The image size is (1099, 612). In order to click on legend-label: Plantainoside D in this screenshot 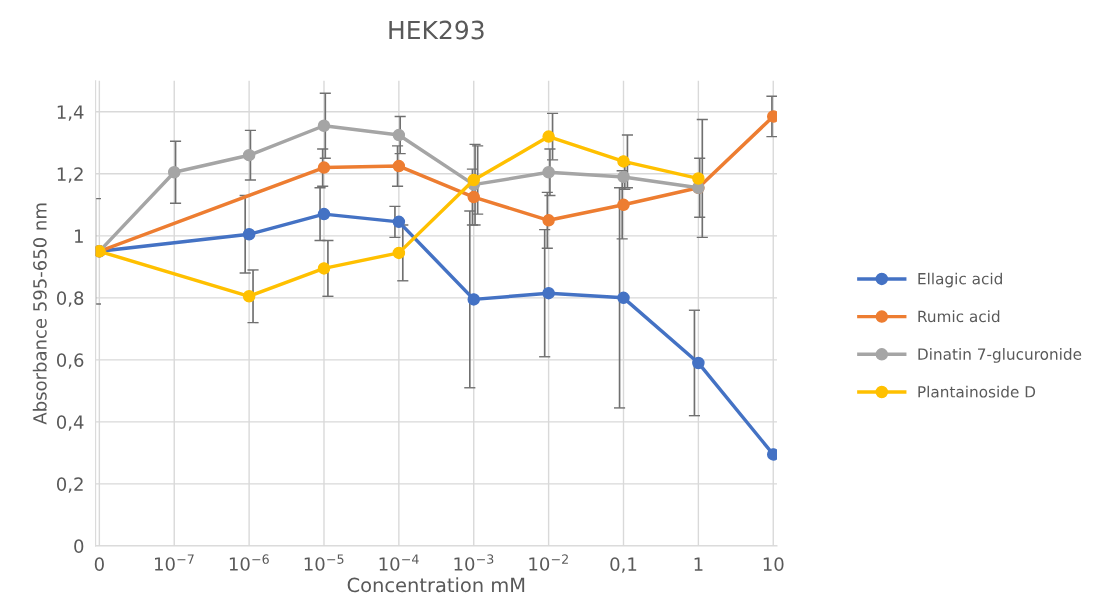, I will do `click(977, 391)`.